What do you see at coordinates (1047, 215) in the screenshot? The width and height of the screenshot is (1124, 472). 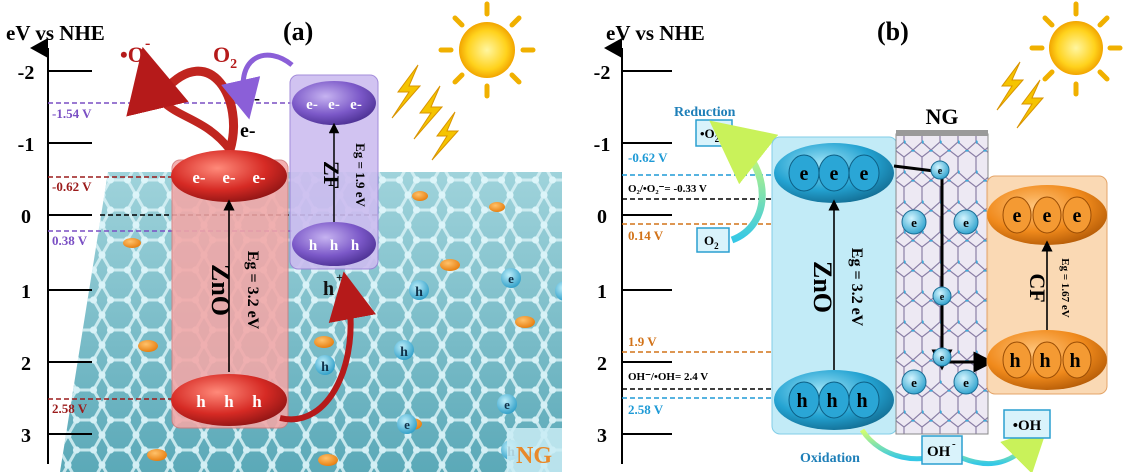 I see `cf-cb-electrons: e e e` at bounding box center [1047, 215].